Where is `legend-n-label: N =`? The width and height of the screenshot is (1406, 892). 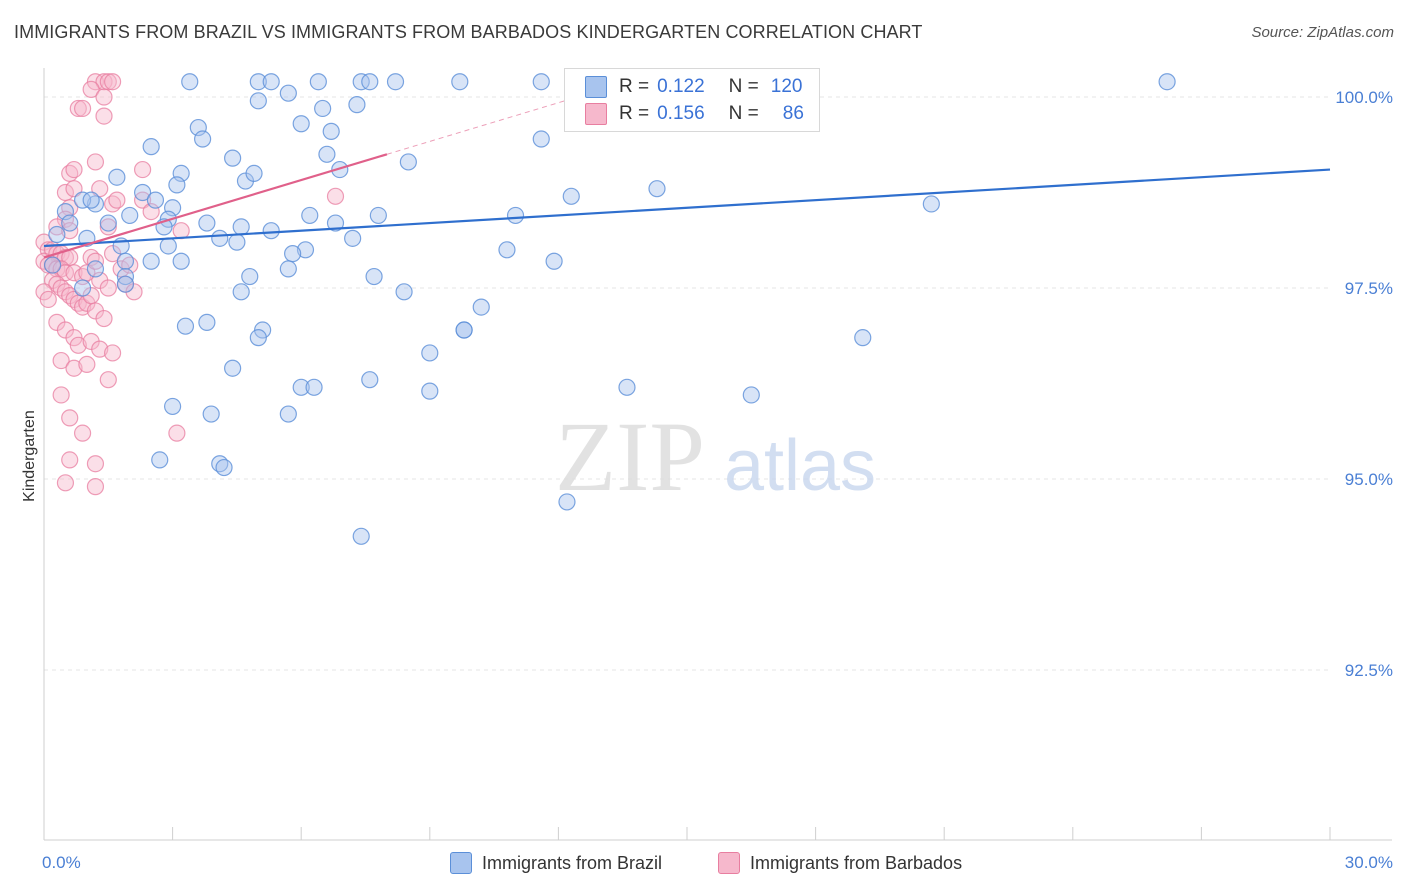
legend-n-label: N = is located at coordinates (743, 86).